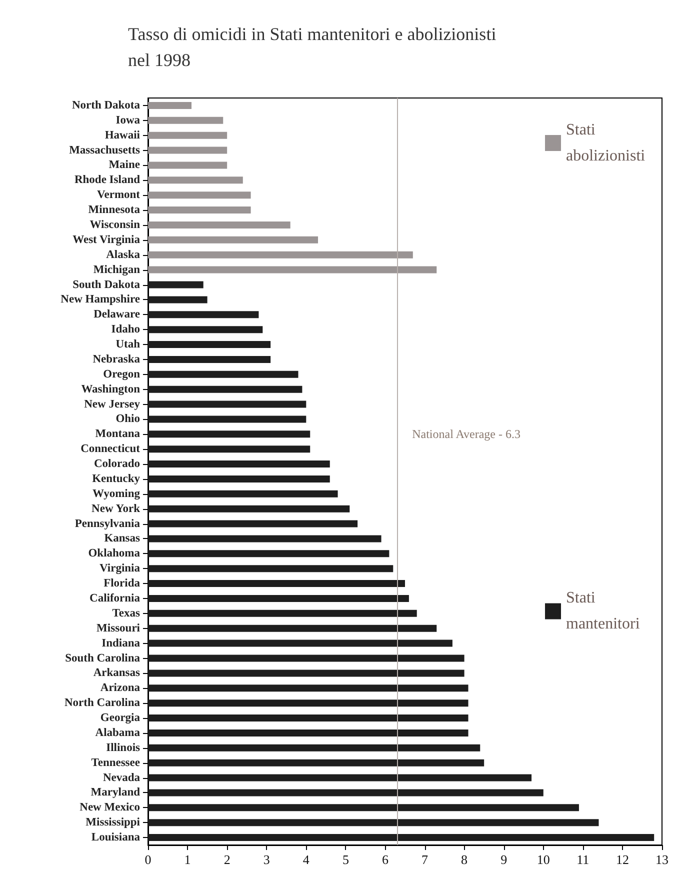 The width and height of the screenshot is (687, 883). I want to click on y-tick-label: Vermont, so click(118, 195).